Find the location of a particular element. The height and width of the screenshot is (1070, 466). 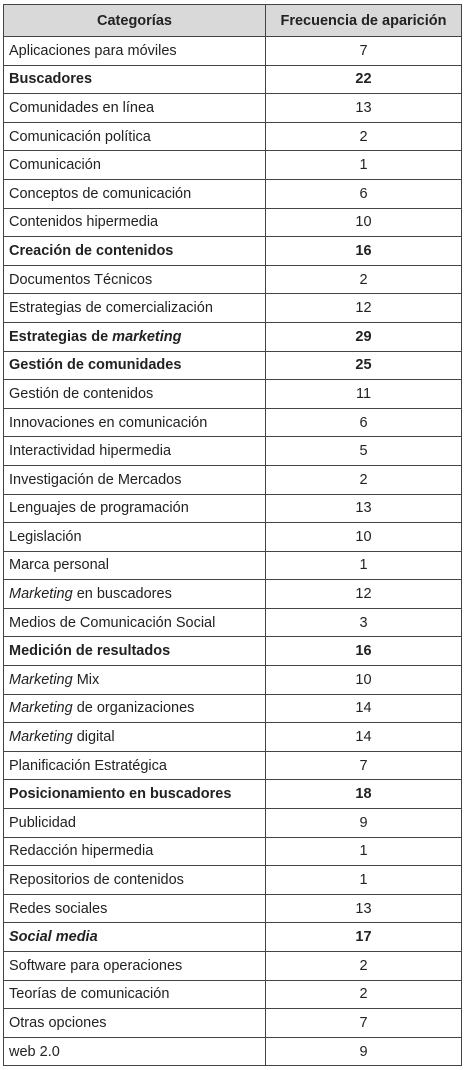

frequency-cell: 3 is located at coordinates (363, 622).